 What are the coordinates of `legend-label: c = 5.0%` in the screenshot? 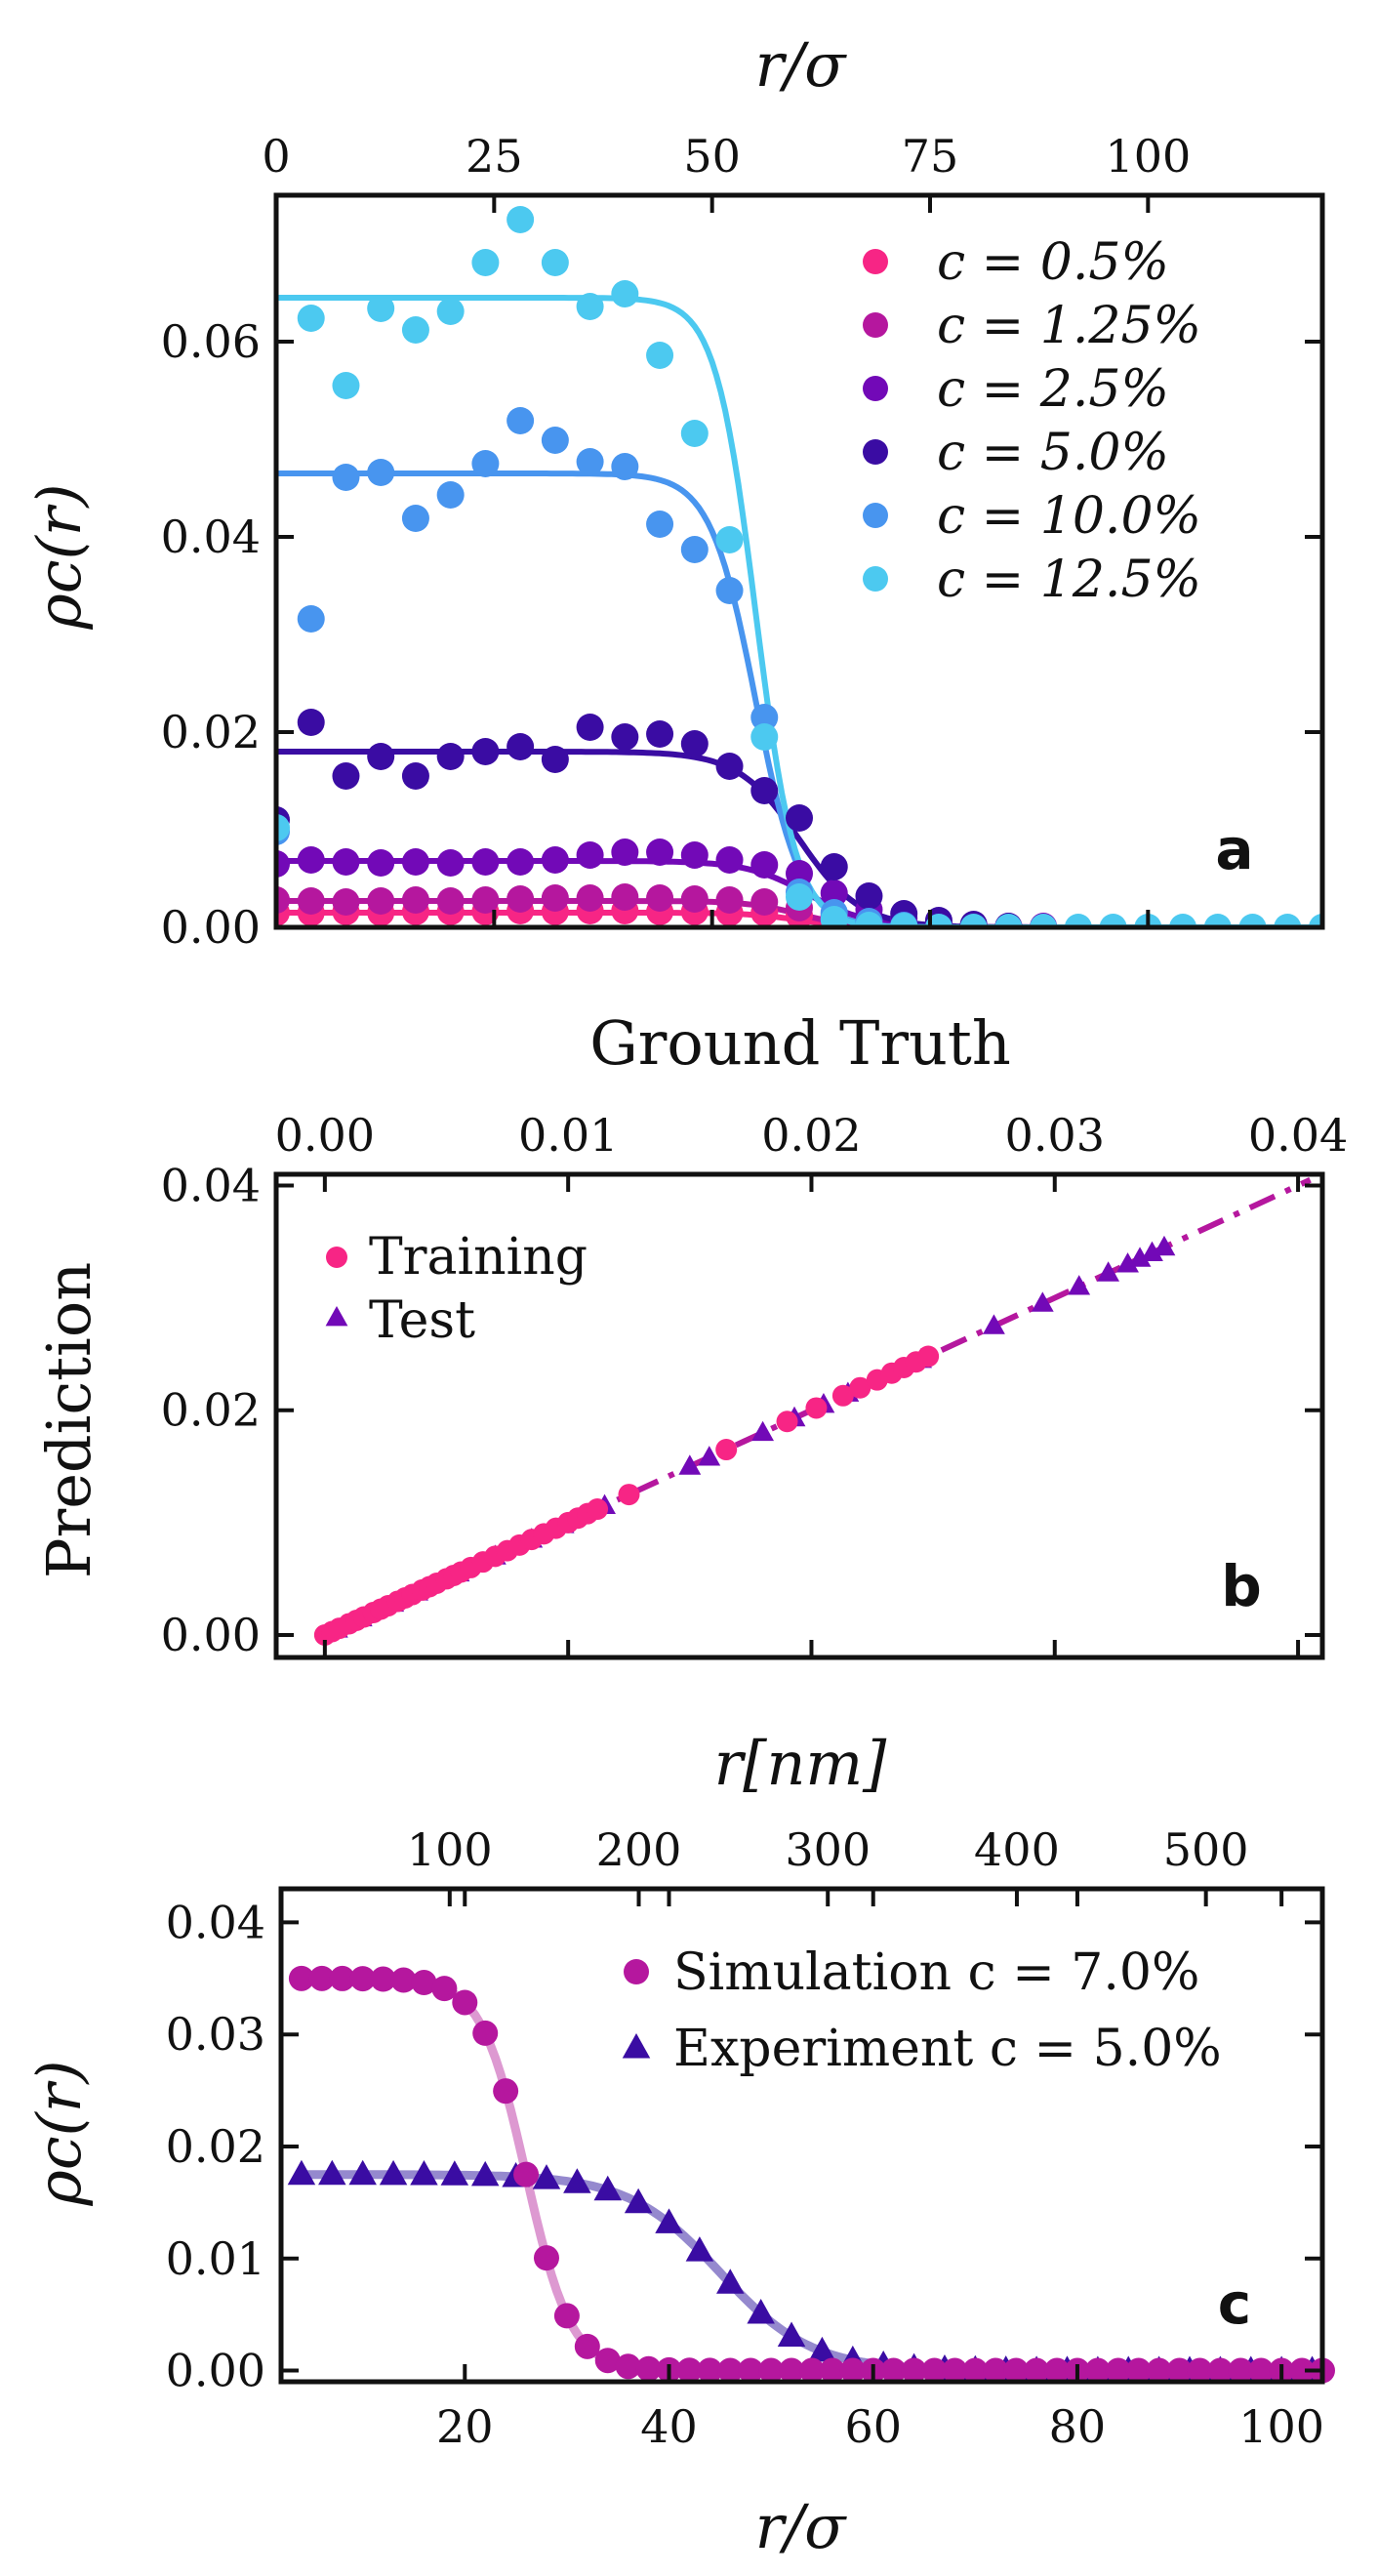 It's located at (1053, 453).